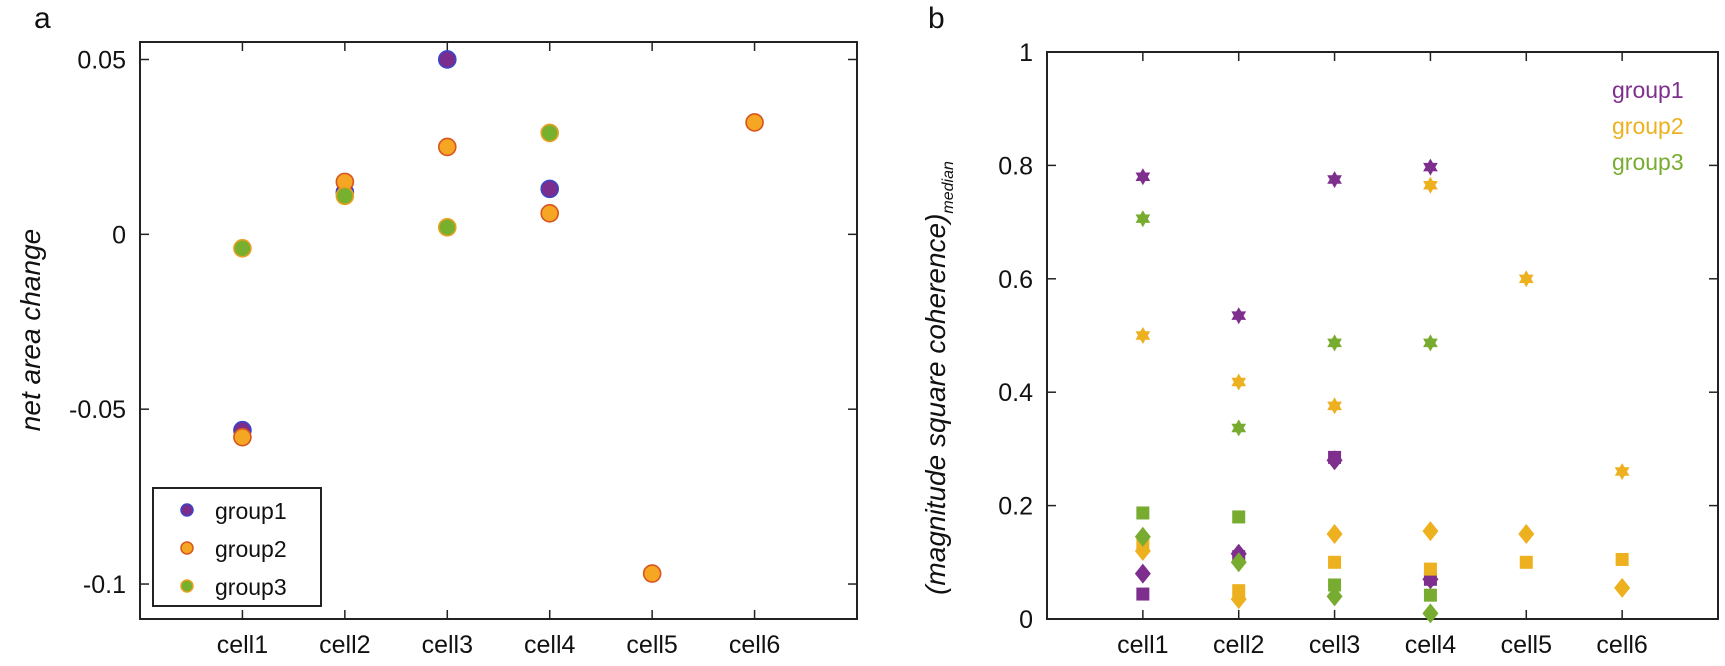 The width and height of the screenshot is (1725, 666). Describe the element at coordinates (1648, 90) in the screenshot. I see `legend-b-label-group1: group1` at that location.